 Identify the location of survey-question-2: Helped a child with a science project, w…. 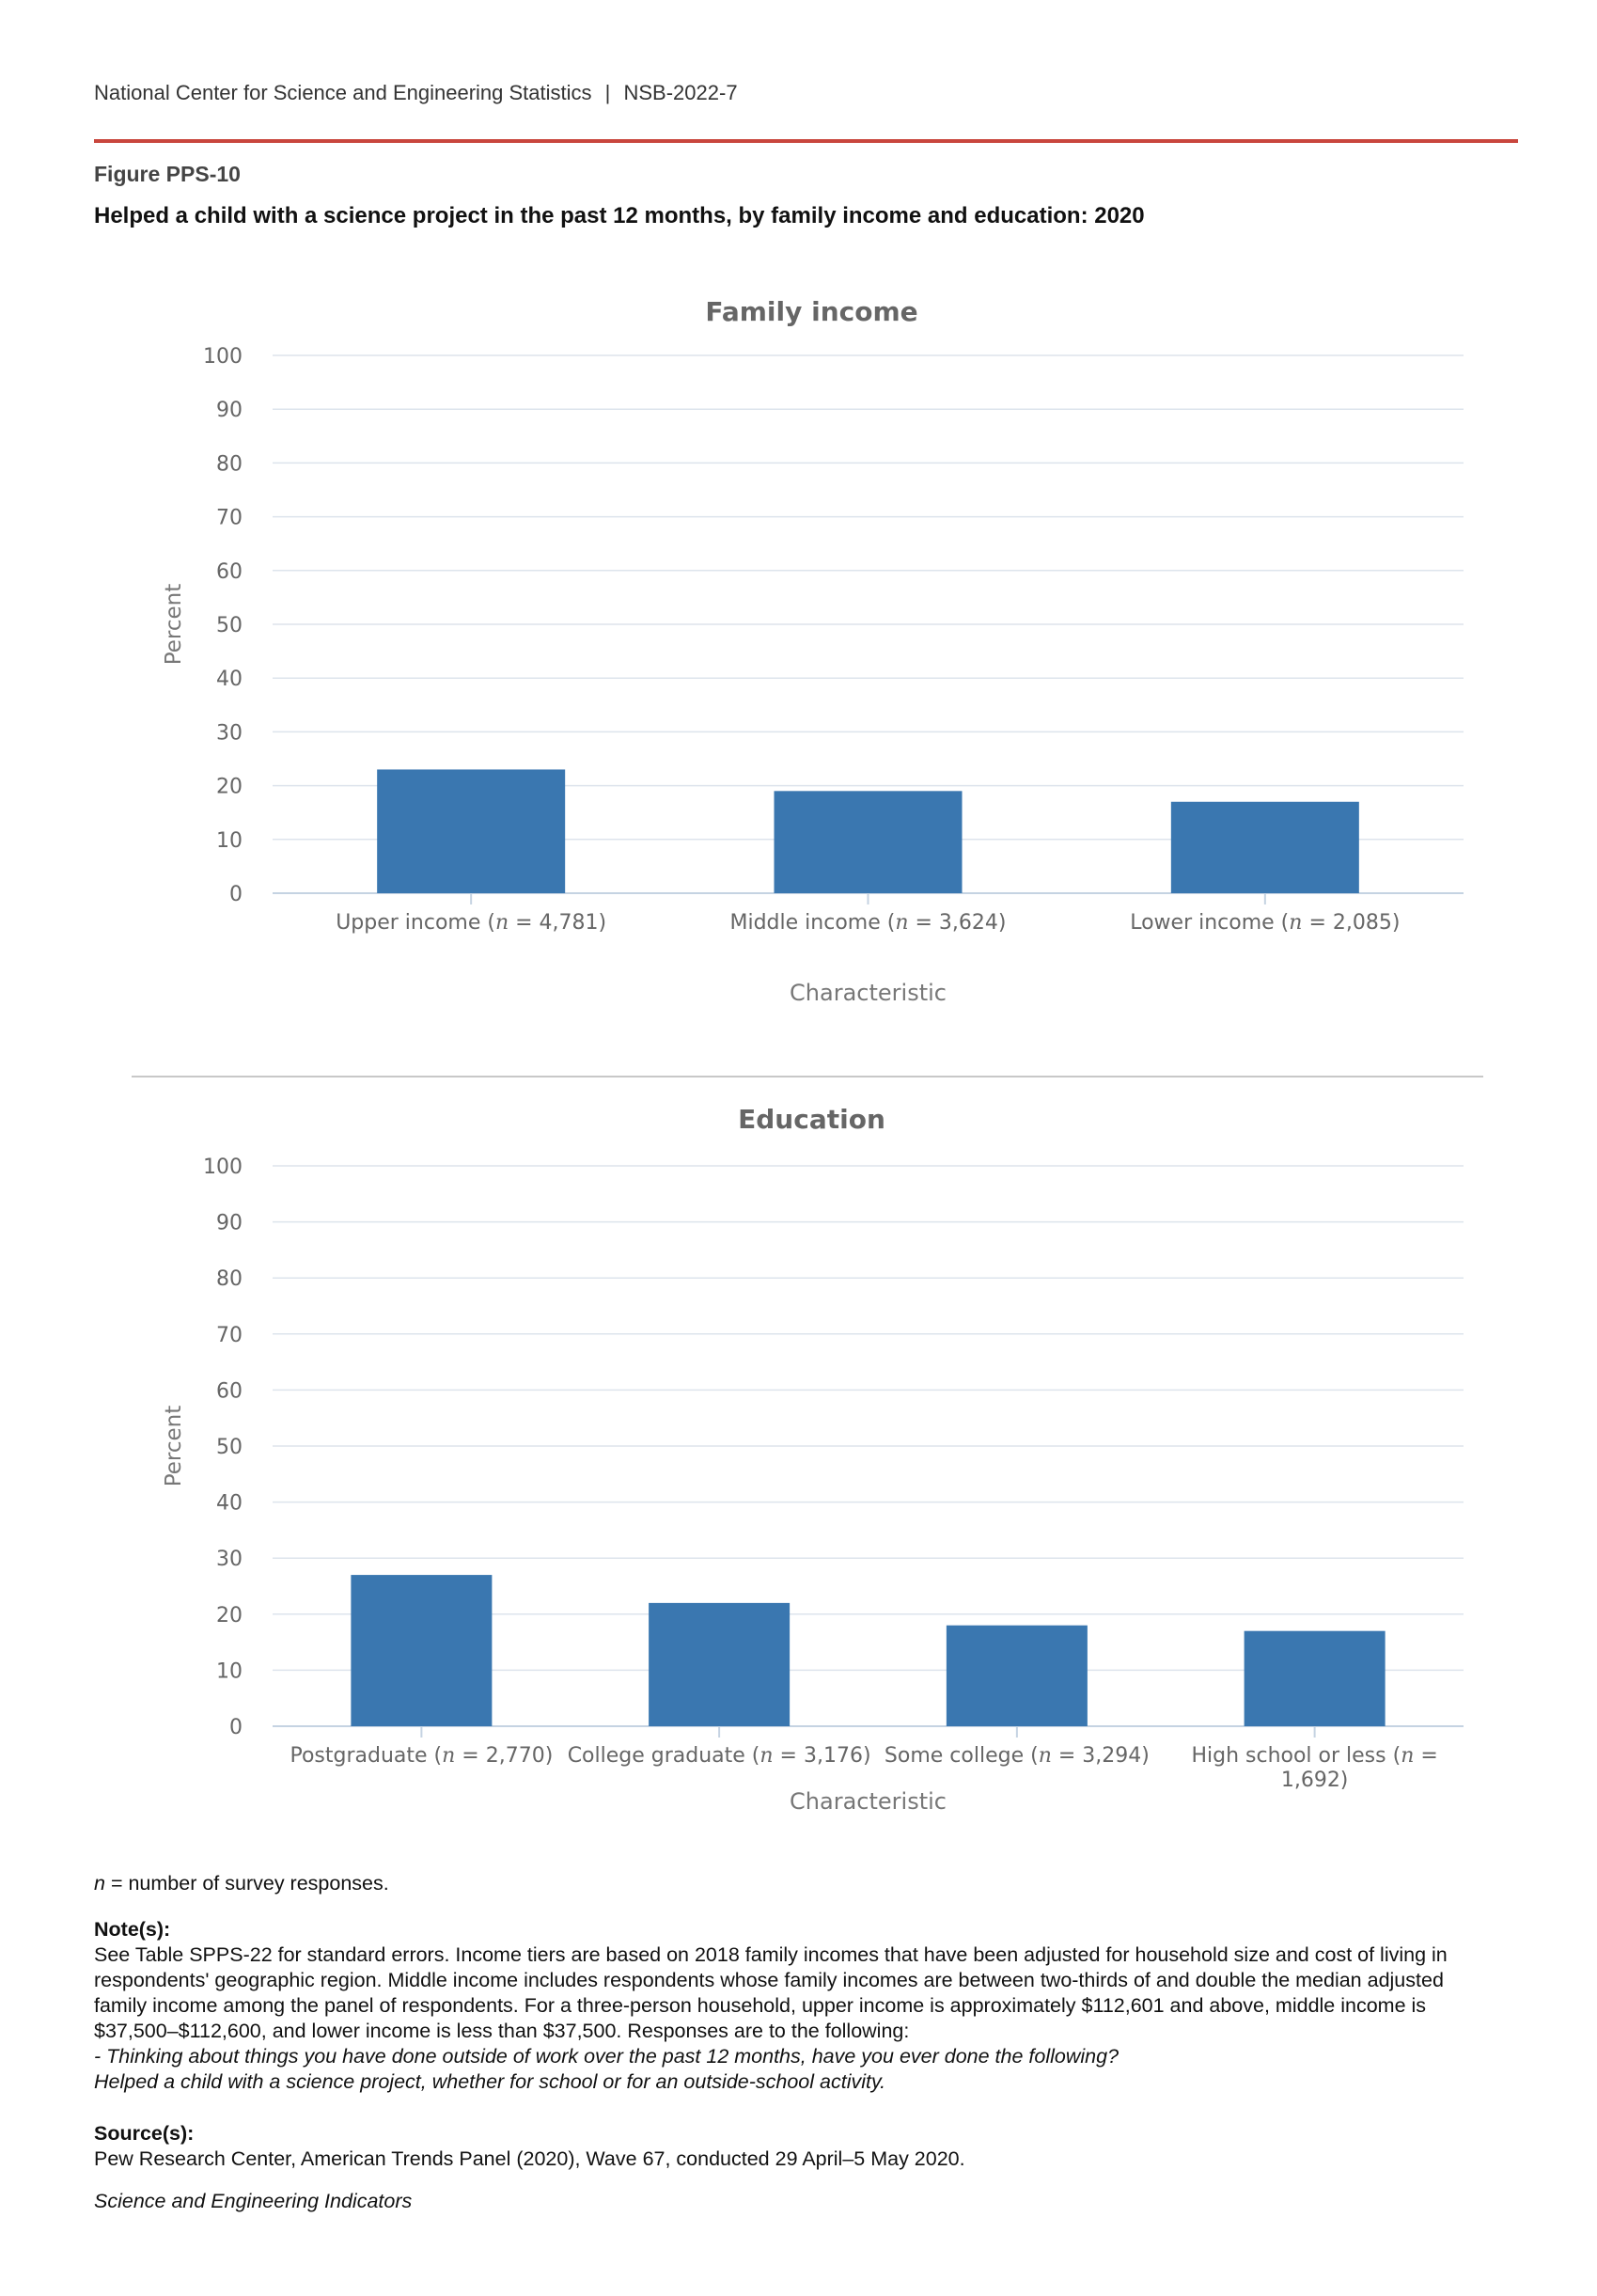
(490, 2082).